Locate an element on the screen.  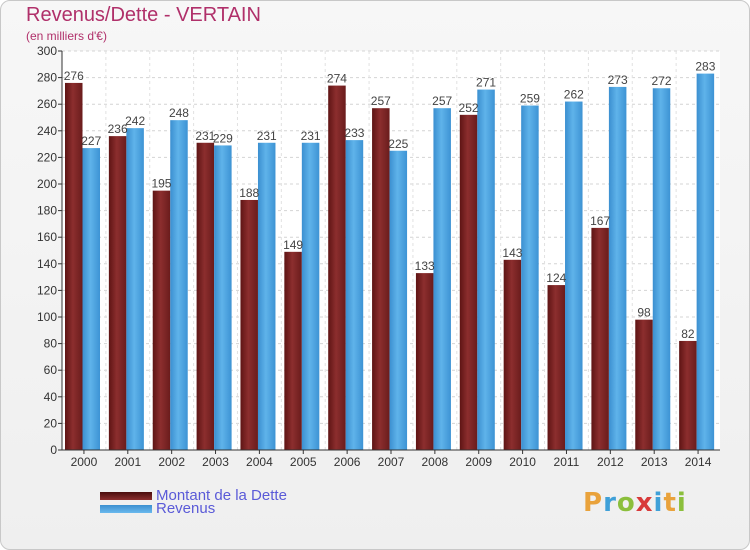
data-label: 124 is located at coordinates (556, 278).